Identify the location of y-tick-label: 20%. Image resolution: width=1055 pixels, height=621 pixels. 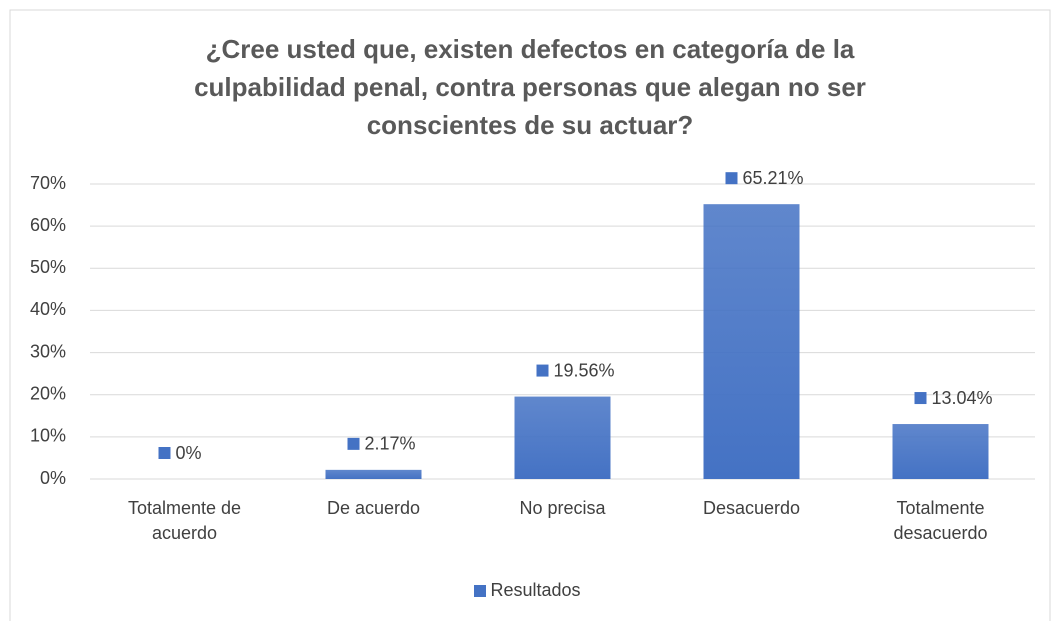
(48, 393).